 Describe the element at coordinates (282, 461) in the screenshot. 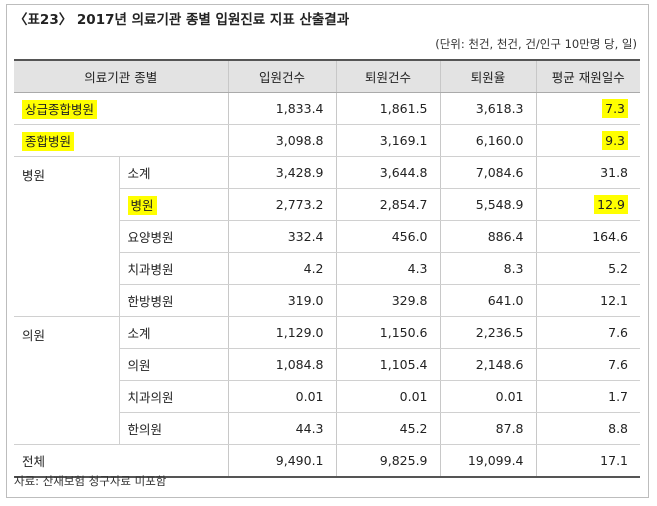

I see `admissions-cell: 9,490.1` at that location.